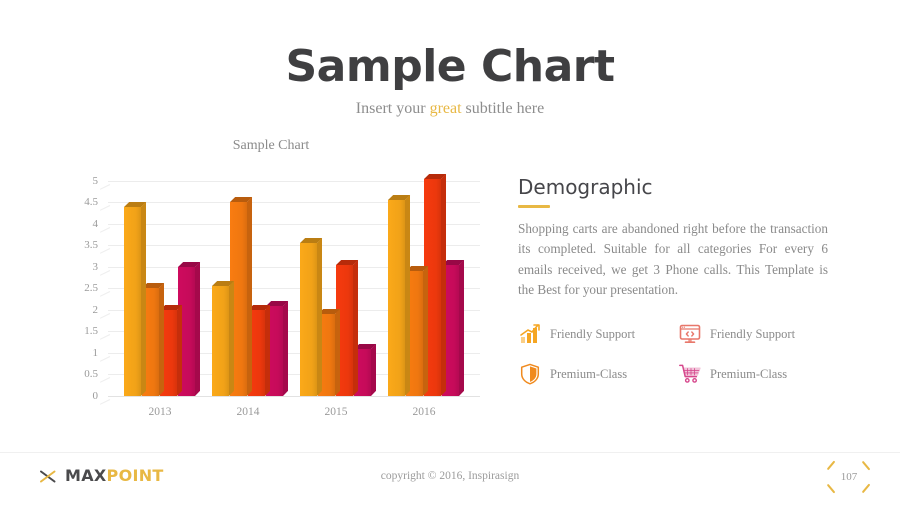  What do you see at coordinates (503, 108) in the screenshot?
I see `subtitle-text-after: subtitle here` at bounding box center [503, 108].